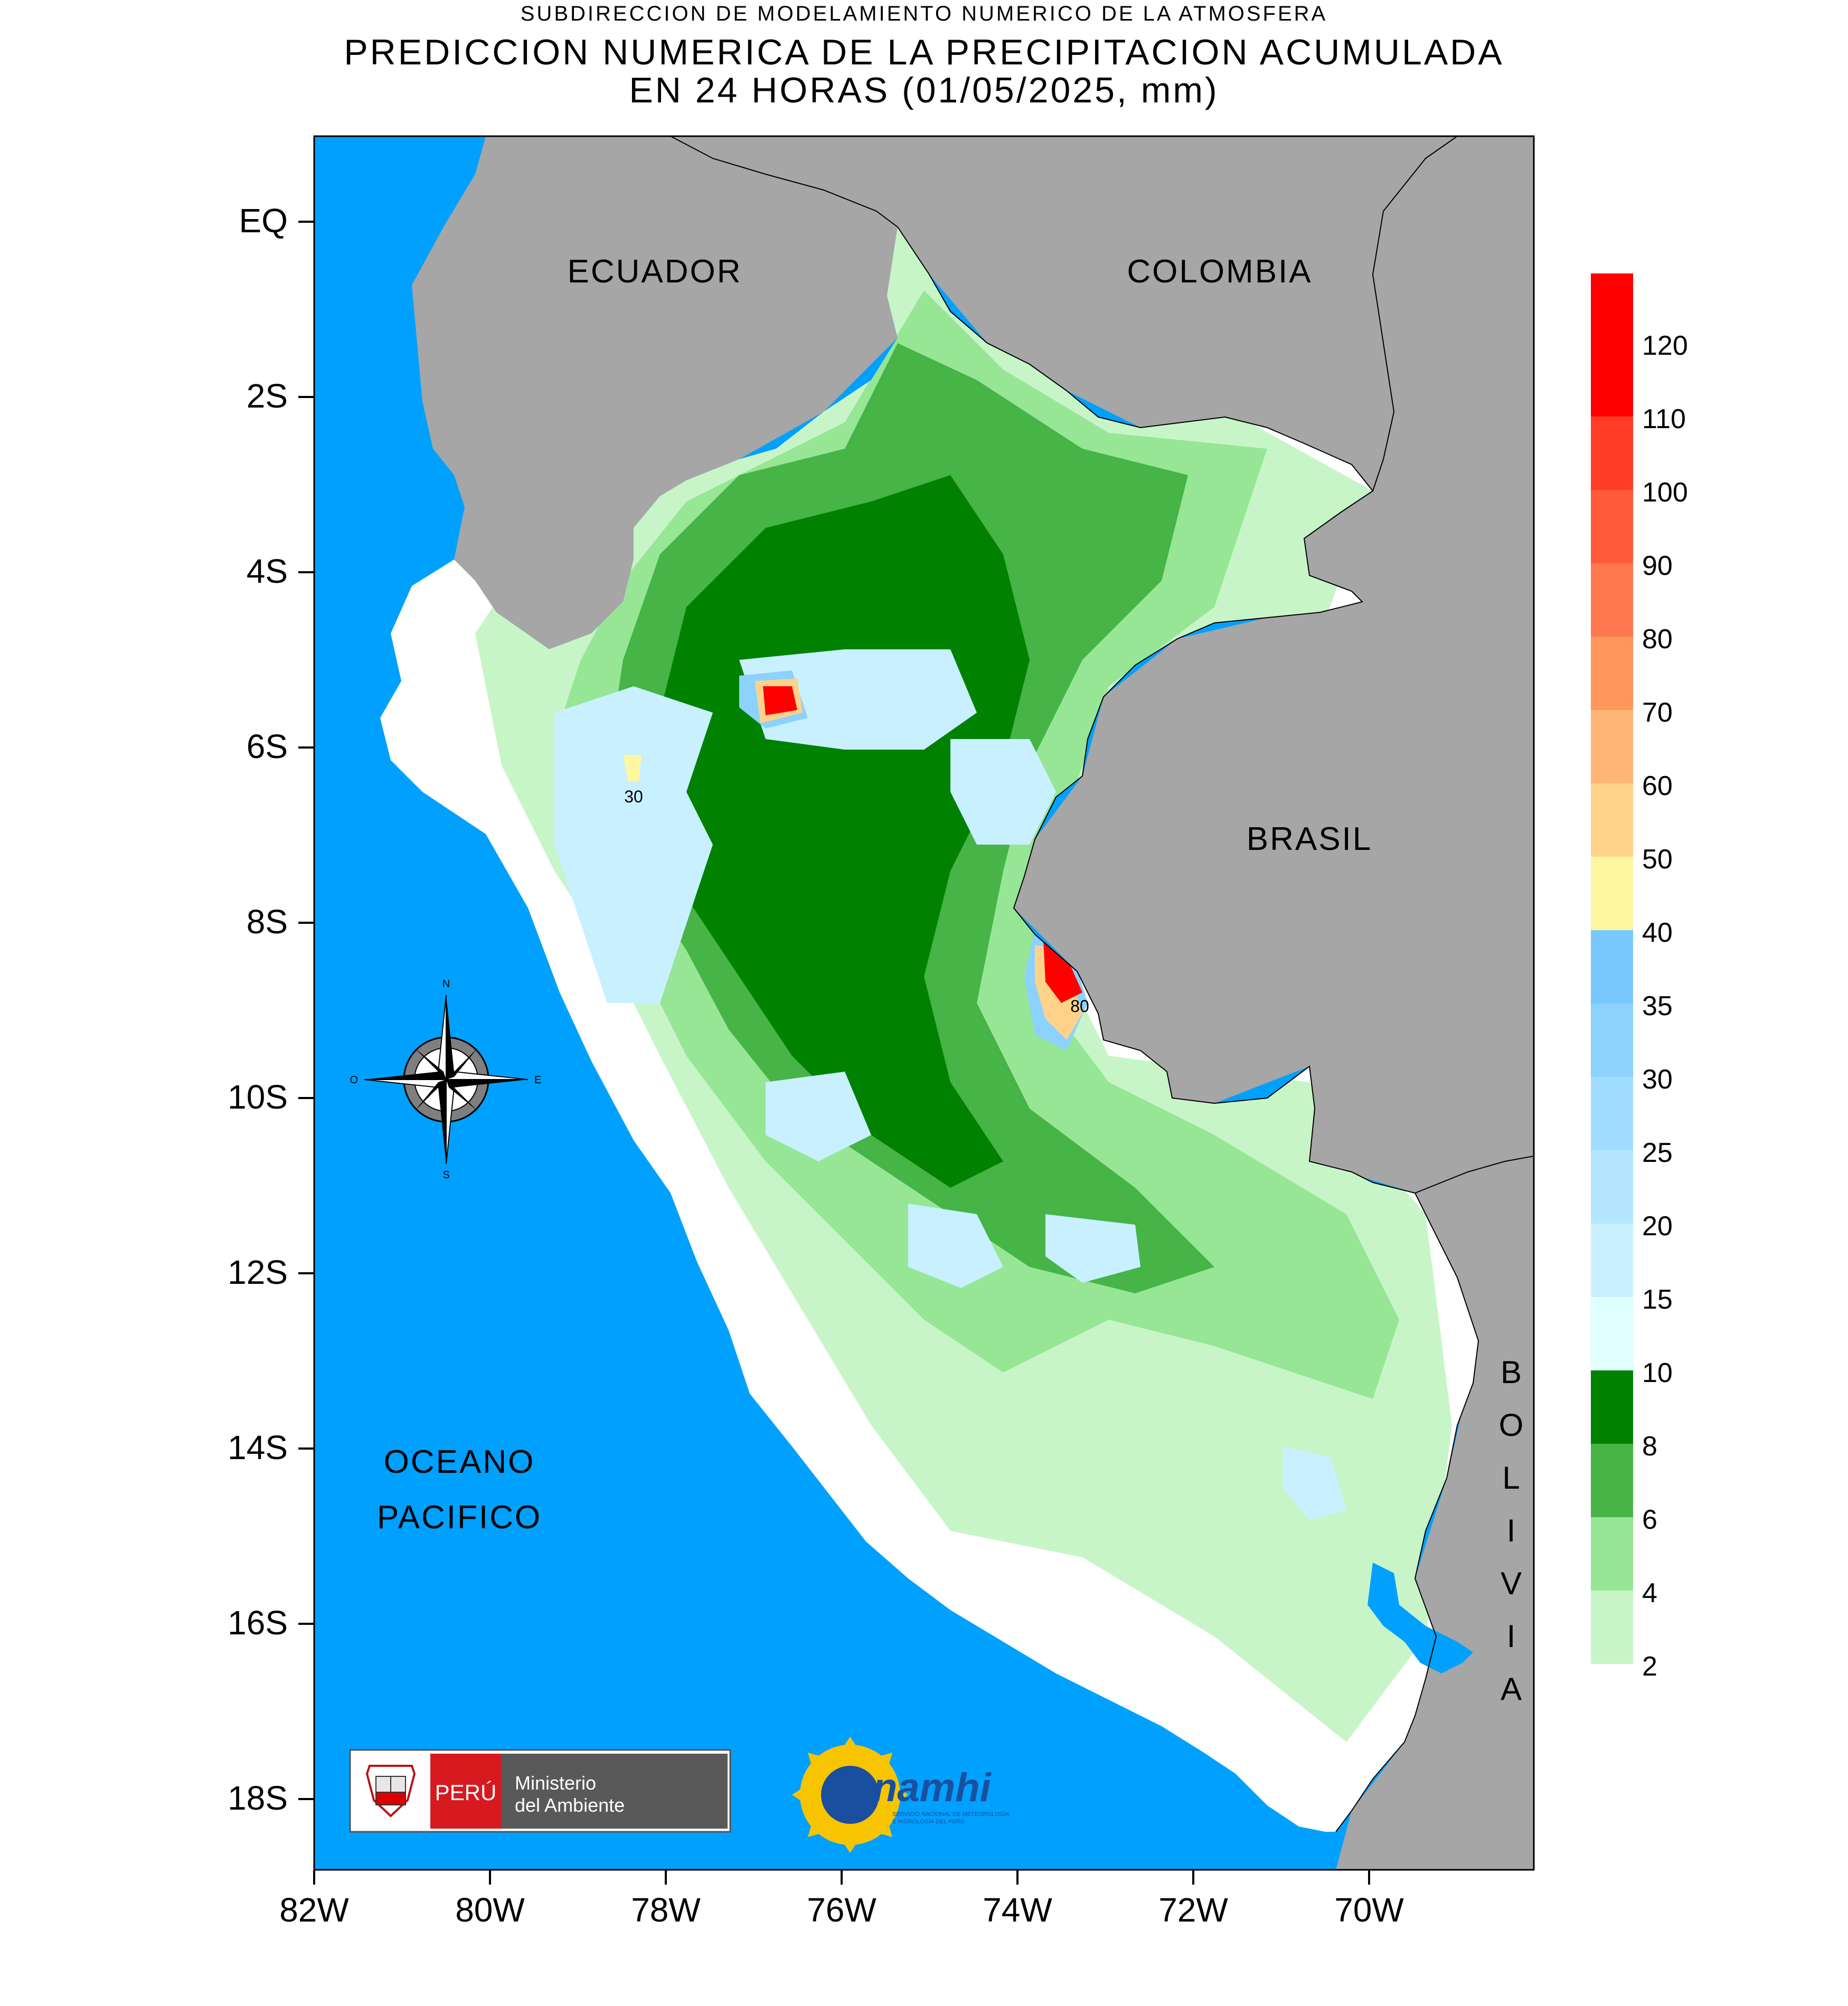 The width and height of the screenshot is (1848, 2006). Describe the element at coordinates (1650, 1447) in the screenshot. I see `legend-label: 8` at that location.